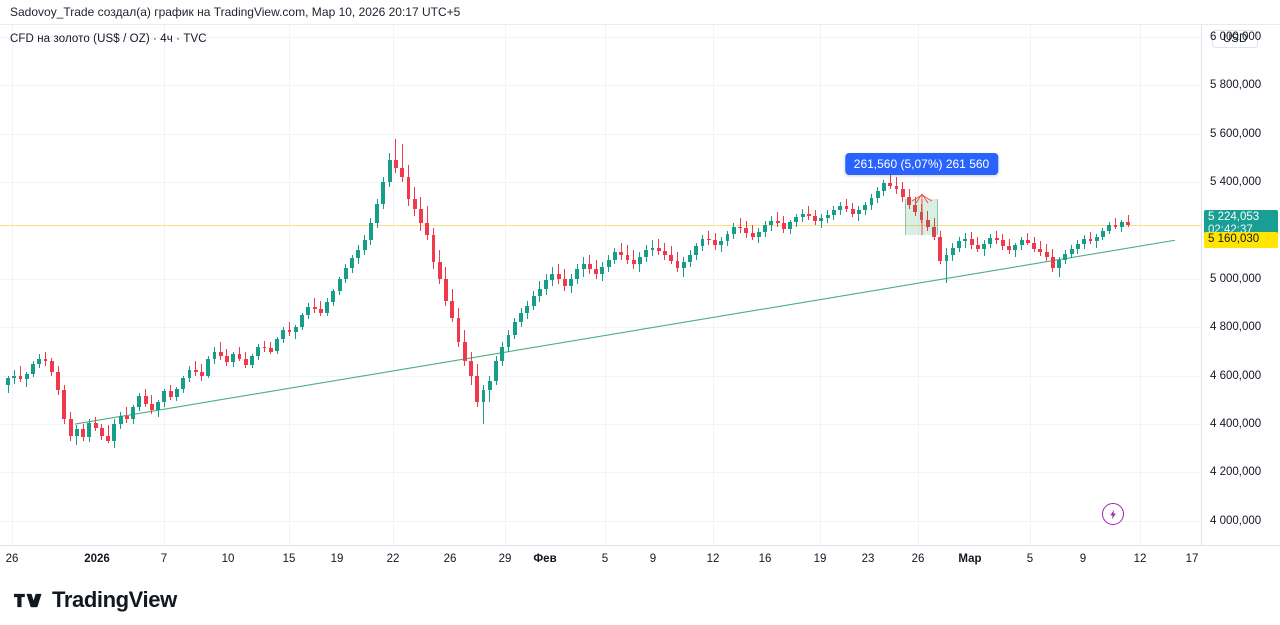 Image resolution: width=1280 pixels, height=625 pixels. What do you see at coordinates (1236, 278) in the screenshot?
I see `price-axis-label: 5 000,000` at bounding box center [1236, 278].